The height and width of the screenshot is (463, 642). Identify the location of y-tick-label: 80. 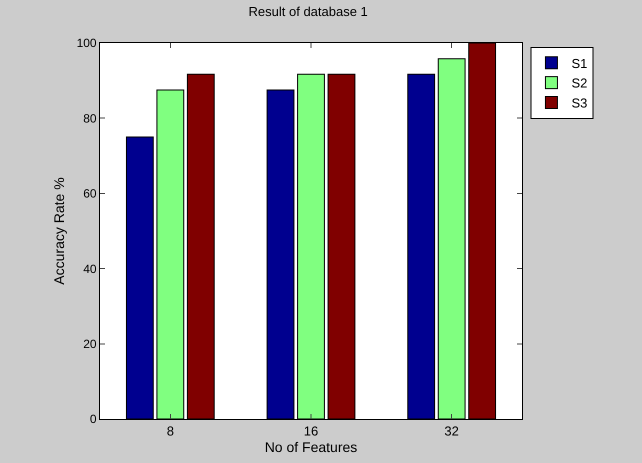
(90, 118).